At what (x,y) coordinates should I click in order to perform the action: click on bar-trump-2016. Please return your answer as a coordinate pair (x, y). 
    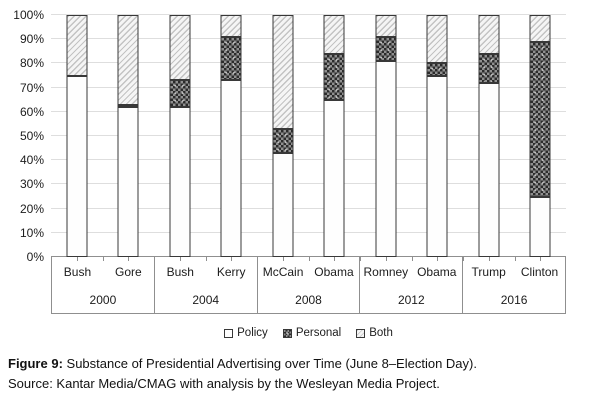
    Looking at the image, I should click on (489, 136).